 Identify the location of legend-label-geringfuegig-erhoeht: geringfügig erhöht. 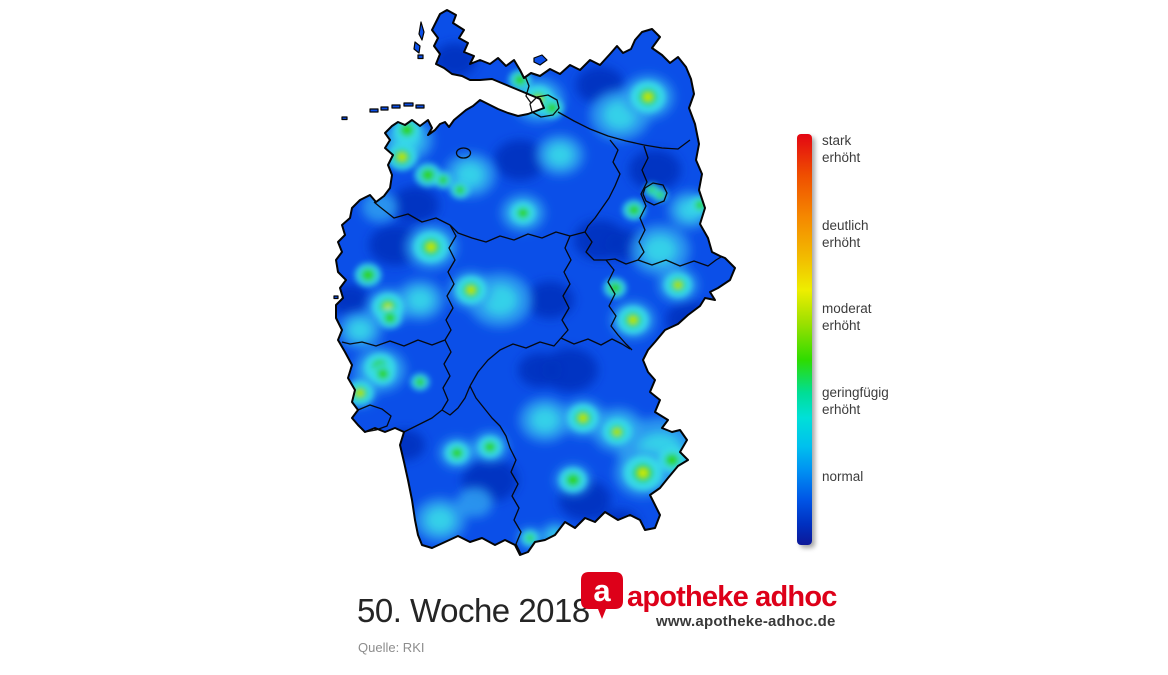
(855, 401).